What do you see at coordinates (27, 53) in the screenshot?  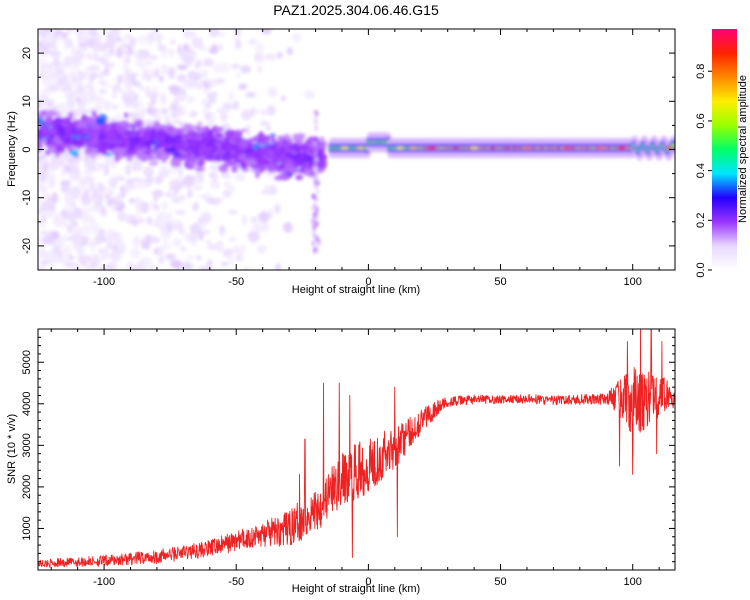 I see `spectrogram-y-tick-label: 20` at bounding box center [27, 53].